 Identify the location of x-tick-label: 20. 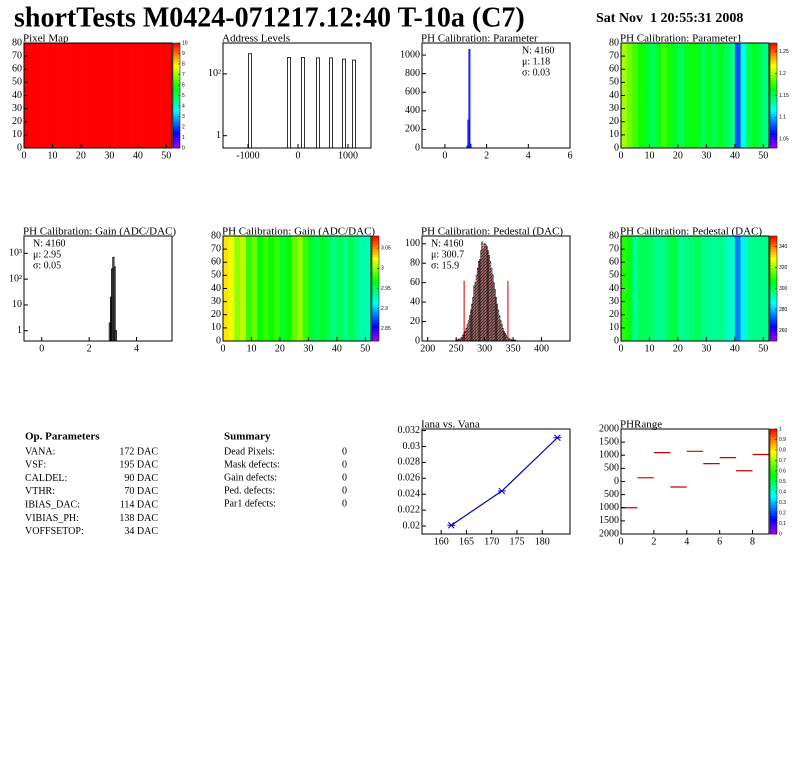
(81, 155).